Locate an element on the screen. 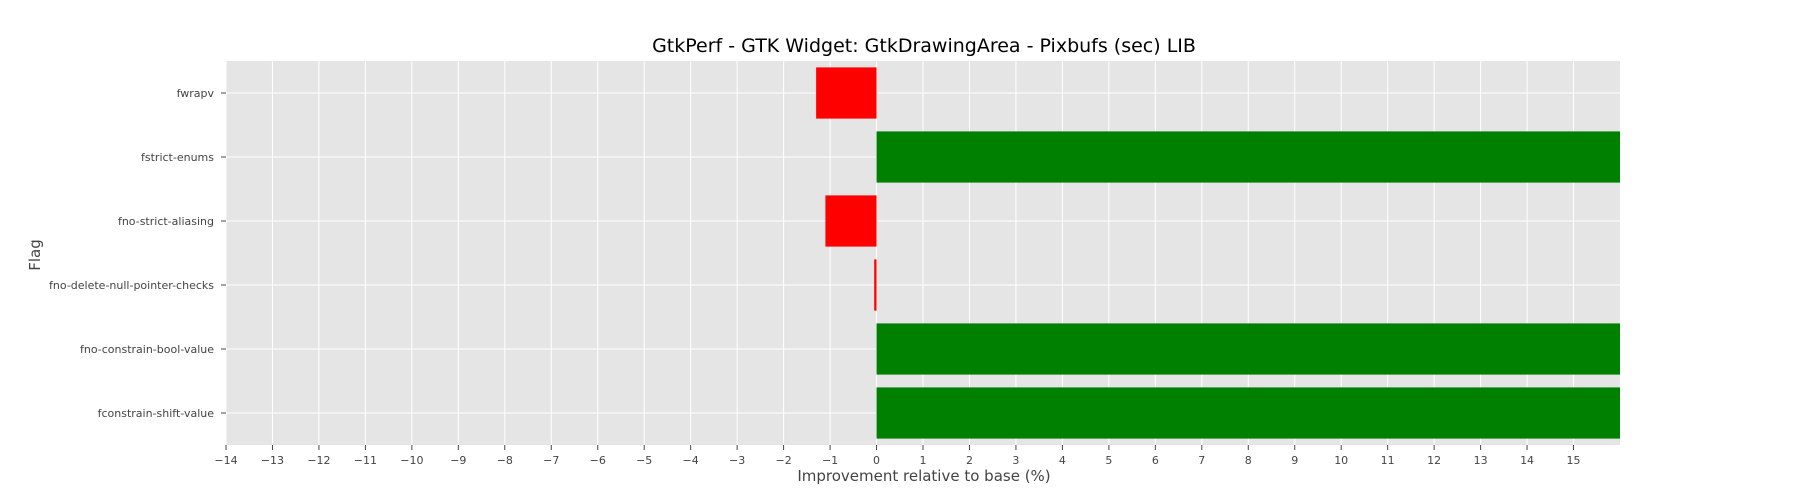 This screenshot has height=500, width=1800. x-tick-label: −10 is located at coordinates (411, 460).